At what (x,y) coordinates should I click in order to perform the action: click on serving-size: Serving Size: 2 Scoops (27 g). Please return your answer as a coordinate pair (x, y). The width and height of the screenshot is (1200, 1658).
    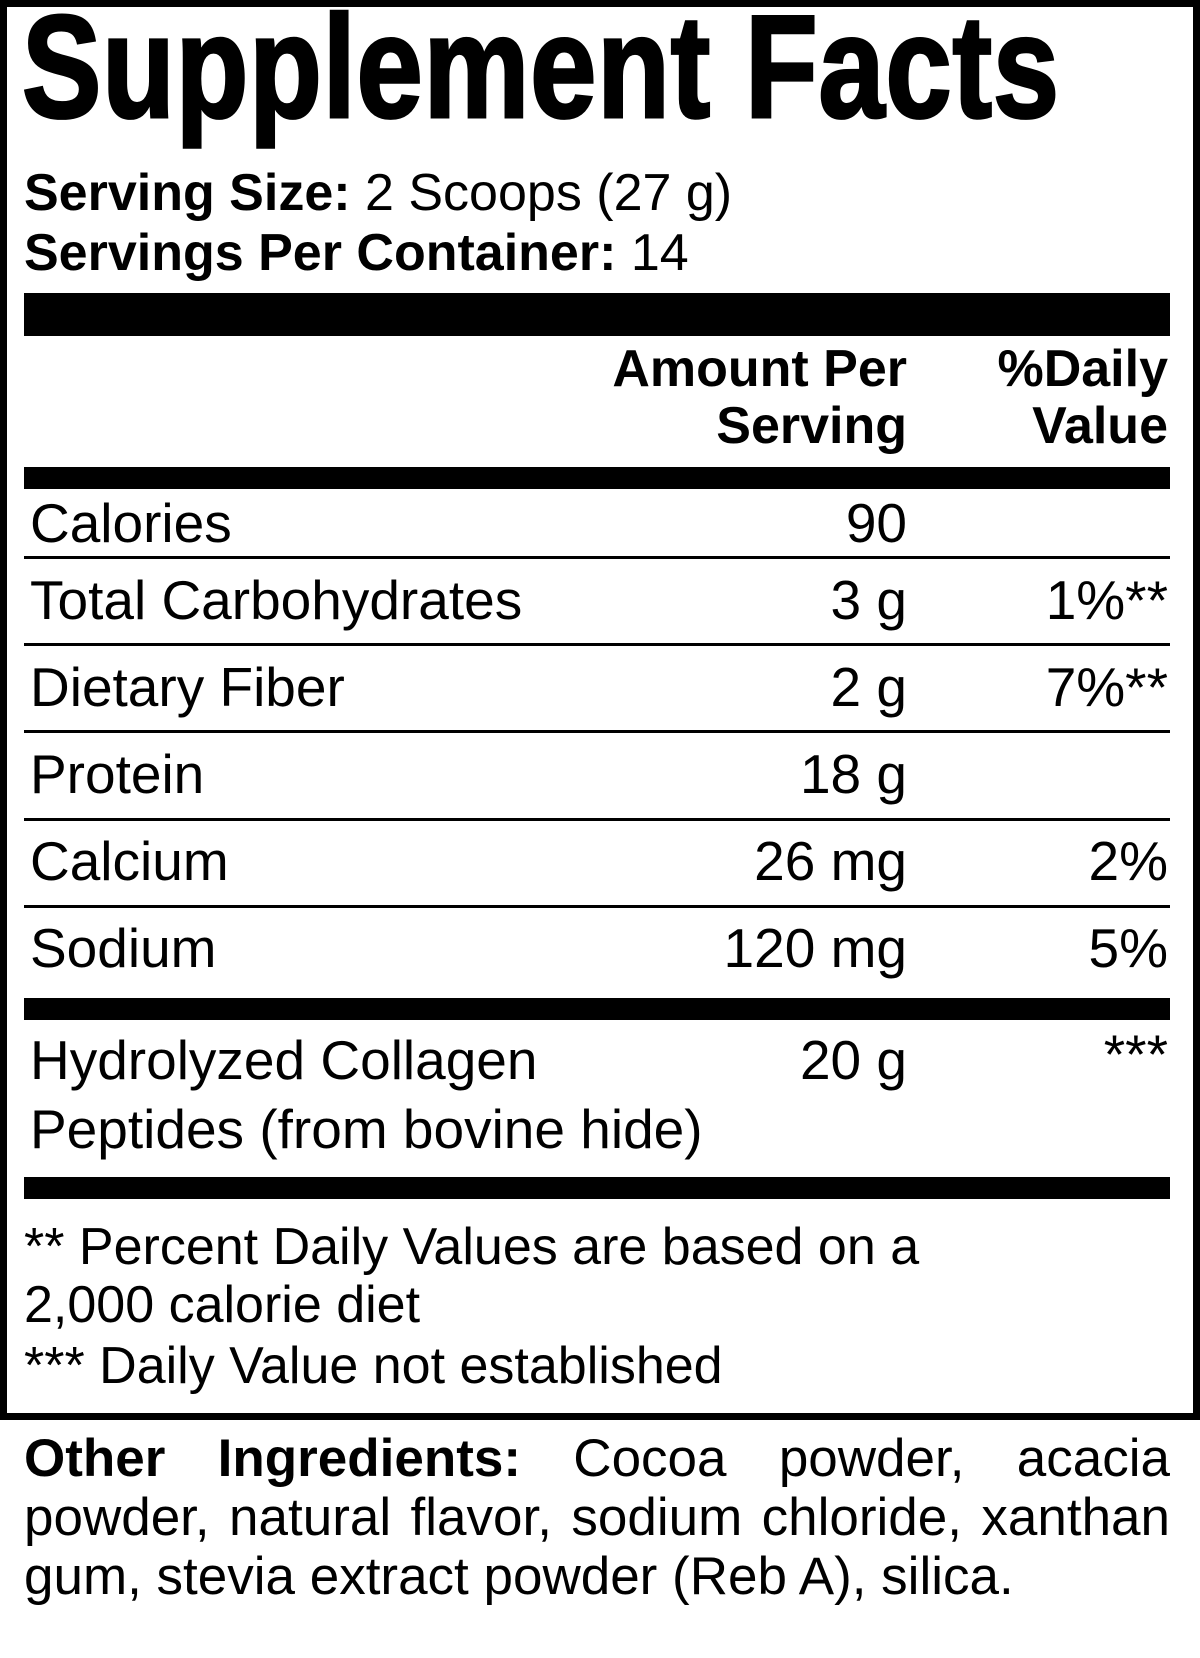
    Looking at the image, I should click on (378, 193).